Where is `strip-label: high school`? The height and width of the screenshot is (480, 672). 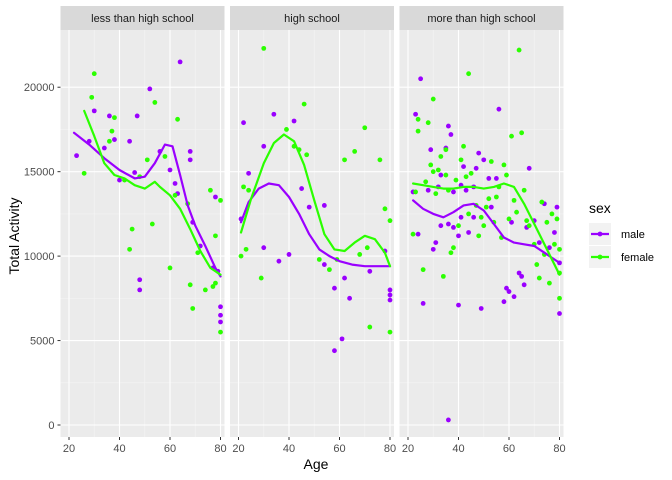 strip-label: high school is located at coordinates (312, 19).